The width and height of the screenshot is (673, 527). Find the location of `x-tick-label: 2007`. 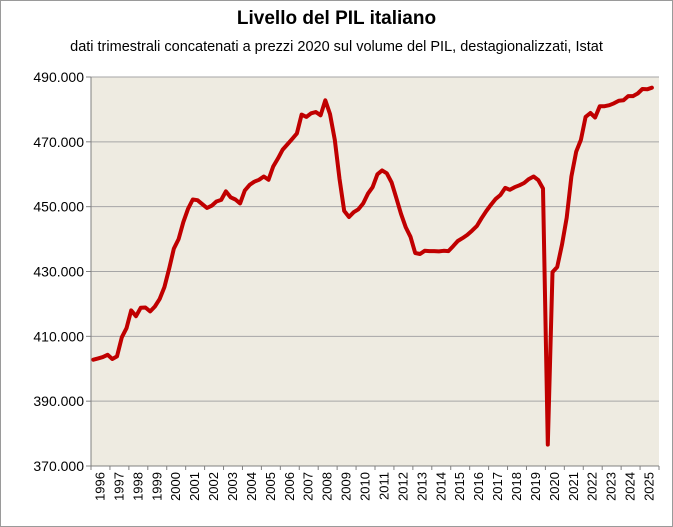

x-tick-label: 2007 is located at coordinates (308, 486).